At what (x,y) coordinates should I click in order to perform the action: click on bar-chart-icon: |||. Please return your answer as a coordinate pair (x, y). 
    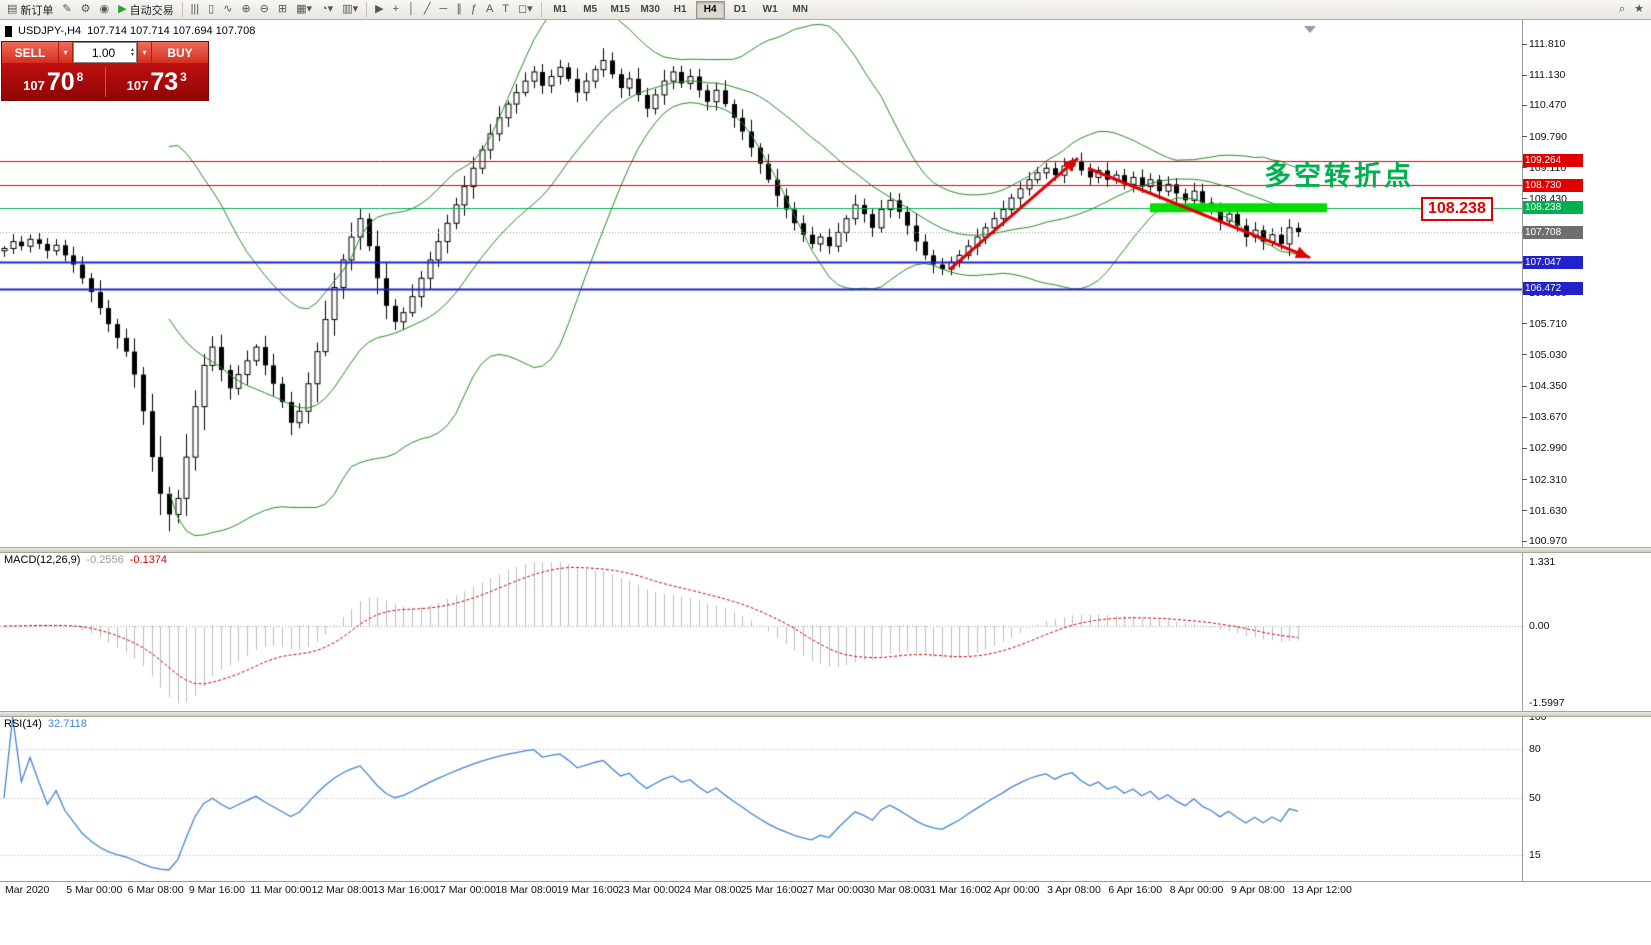
    Looking at the image, I should click on (195, 9).